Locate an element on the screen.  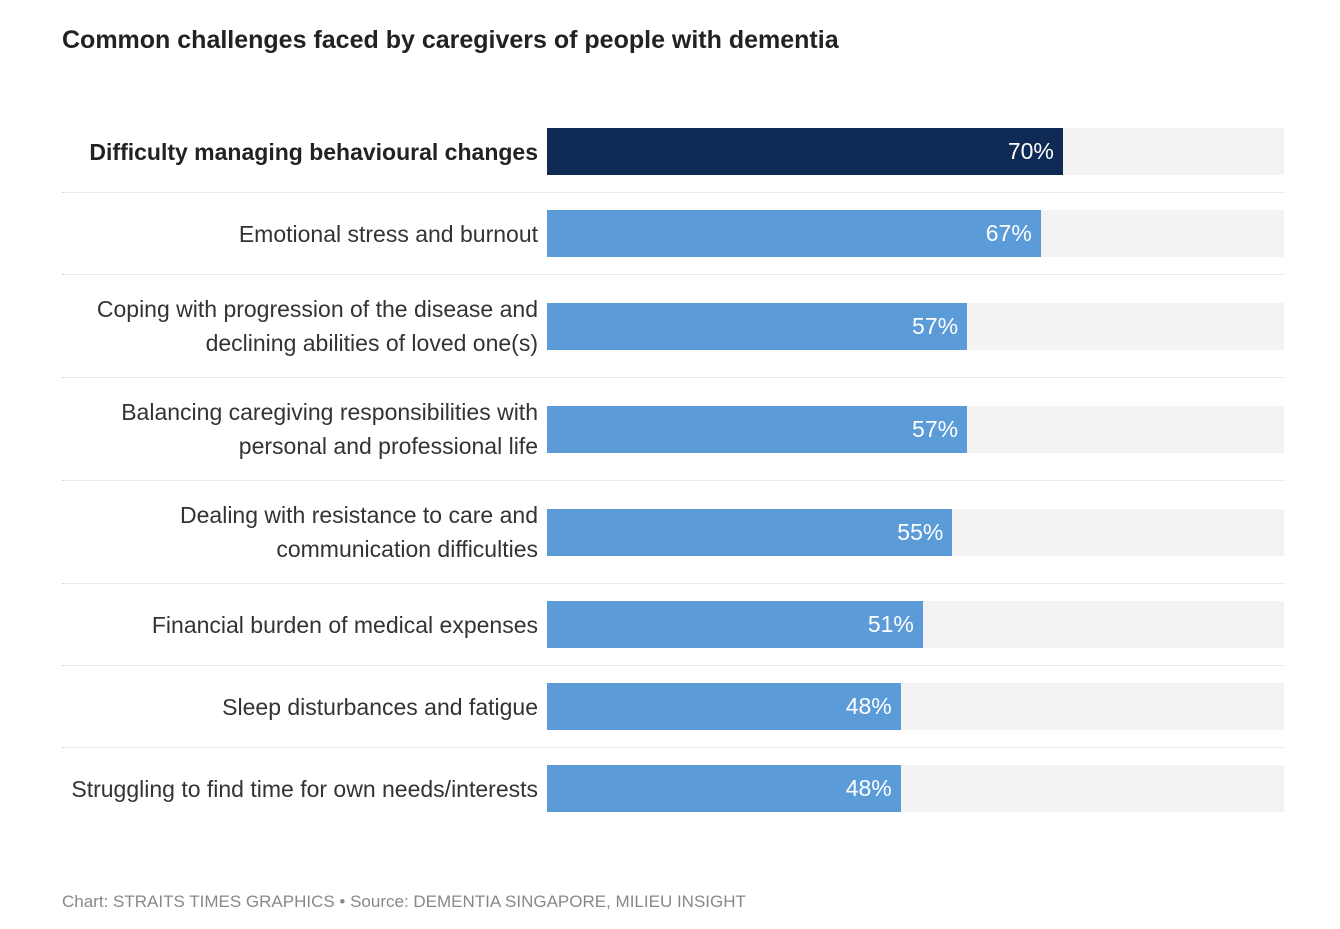
bar-track: 67% is located at coordinates (915, 233).